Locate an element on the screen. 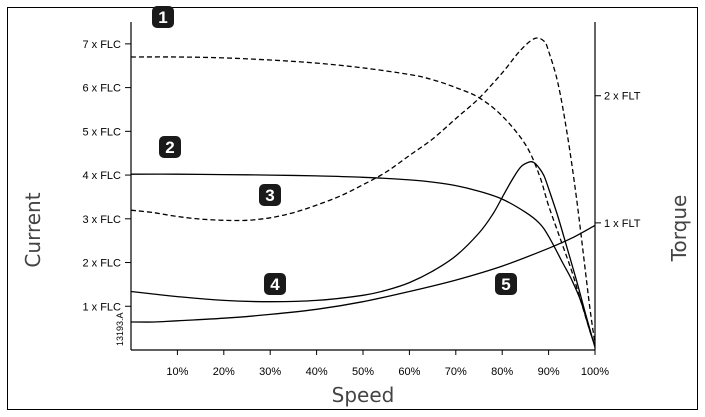 The image size is (705, 417). y-left-tick-label: 6 x FLC is located at coordinates (101, 89).